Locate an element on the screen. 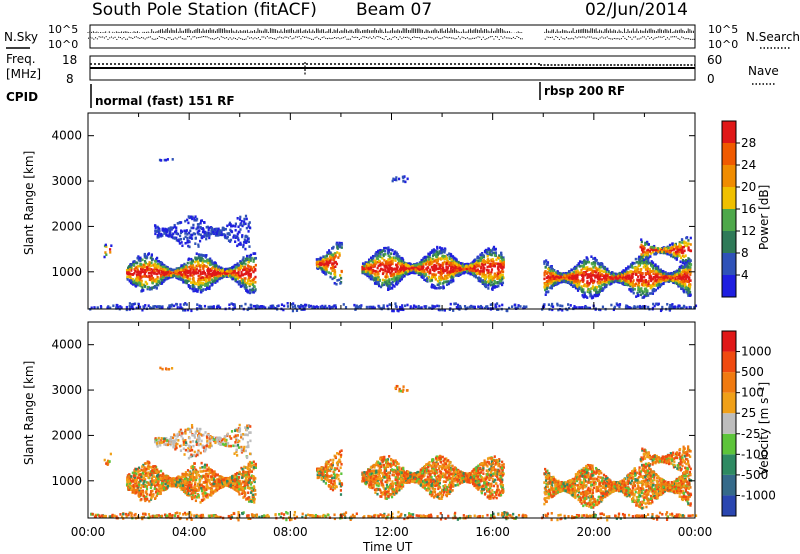  date-title: 02/Jun/2014 is located at coordinates (636, 10).